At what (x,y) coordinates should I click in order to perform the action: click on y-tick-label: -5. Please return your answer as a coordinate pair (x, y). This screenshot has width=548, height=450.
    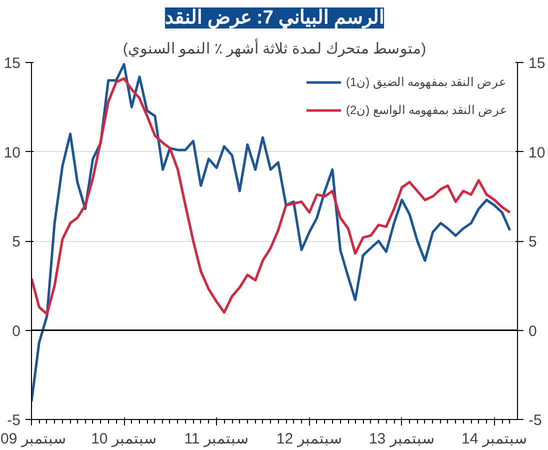
    Looking at the image, I should click on (14, 420).